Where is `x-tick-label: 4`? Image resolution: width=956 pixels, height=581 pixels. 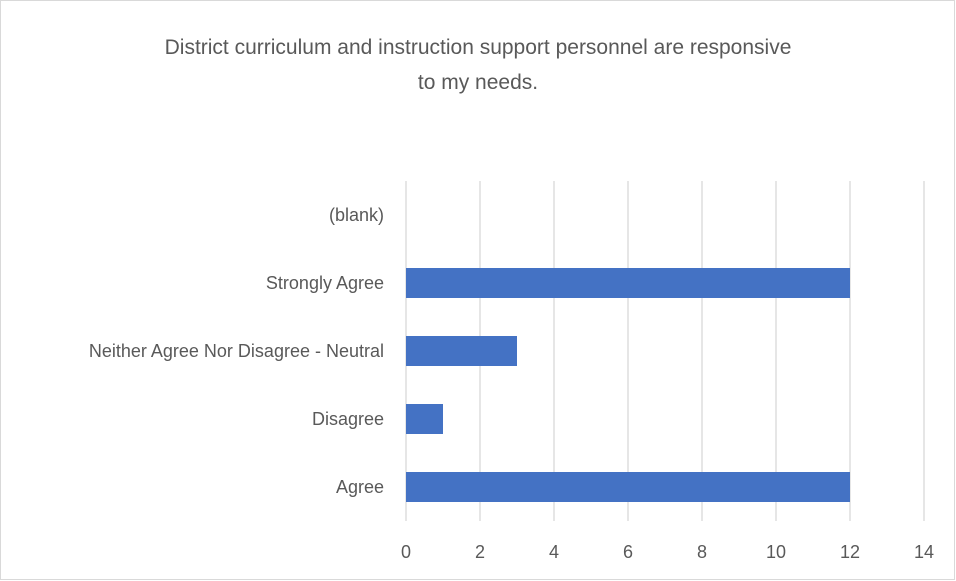
x-tick-label: 4 is located at coordinates (554, 552).